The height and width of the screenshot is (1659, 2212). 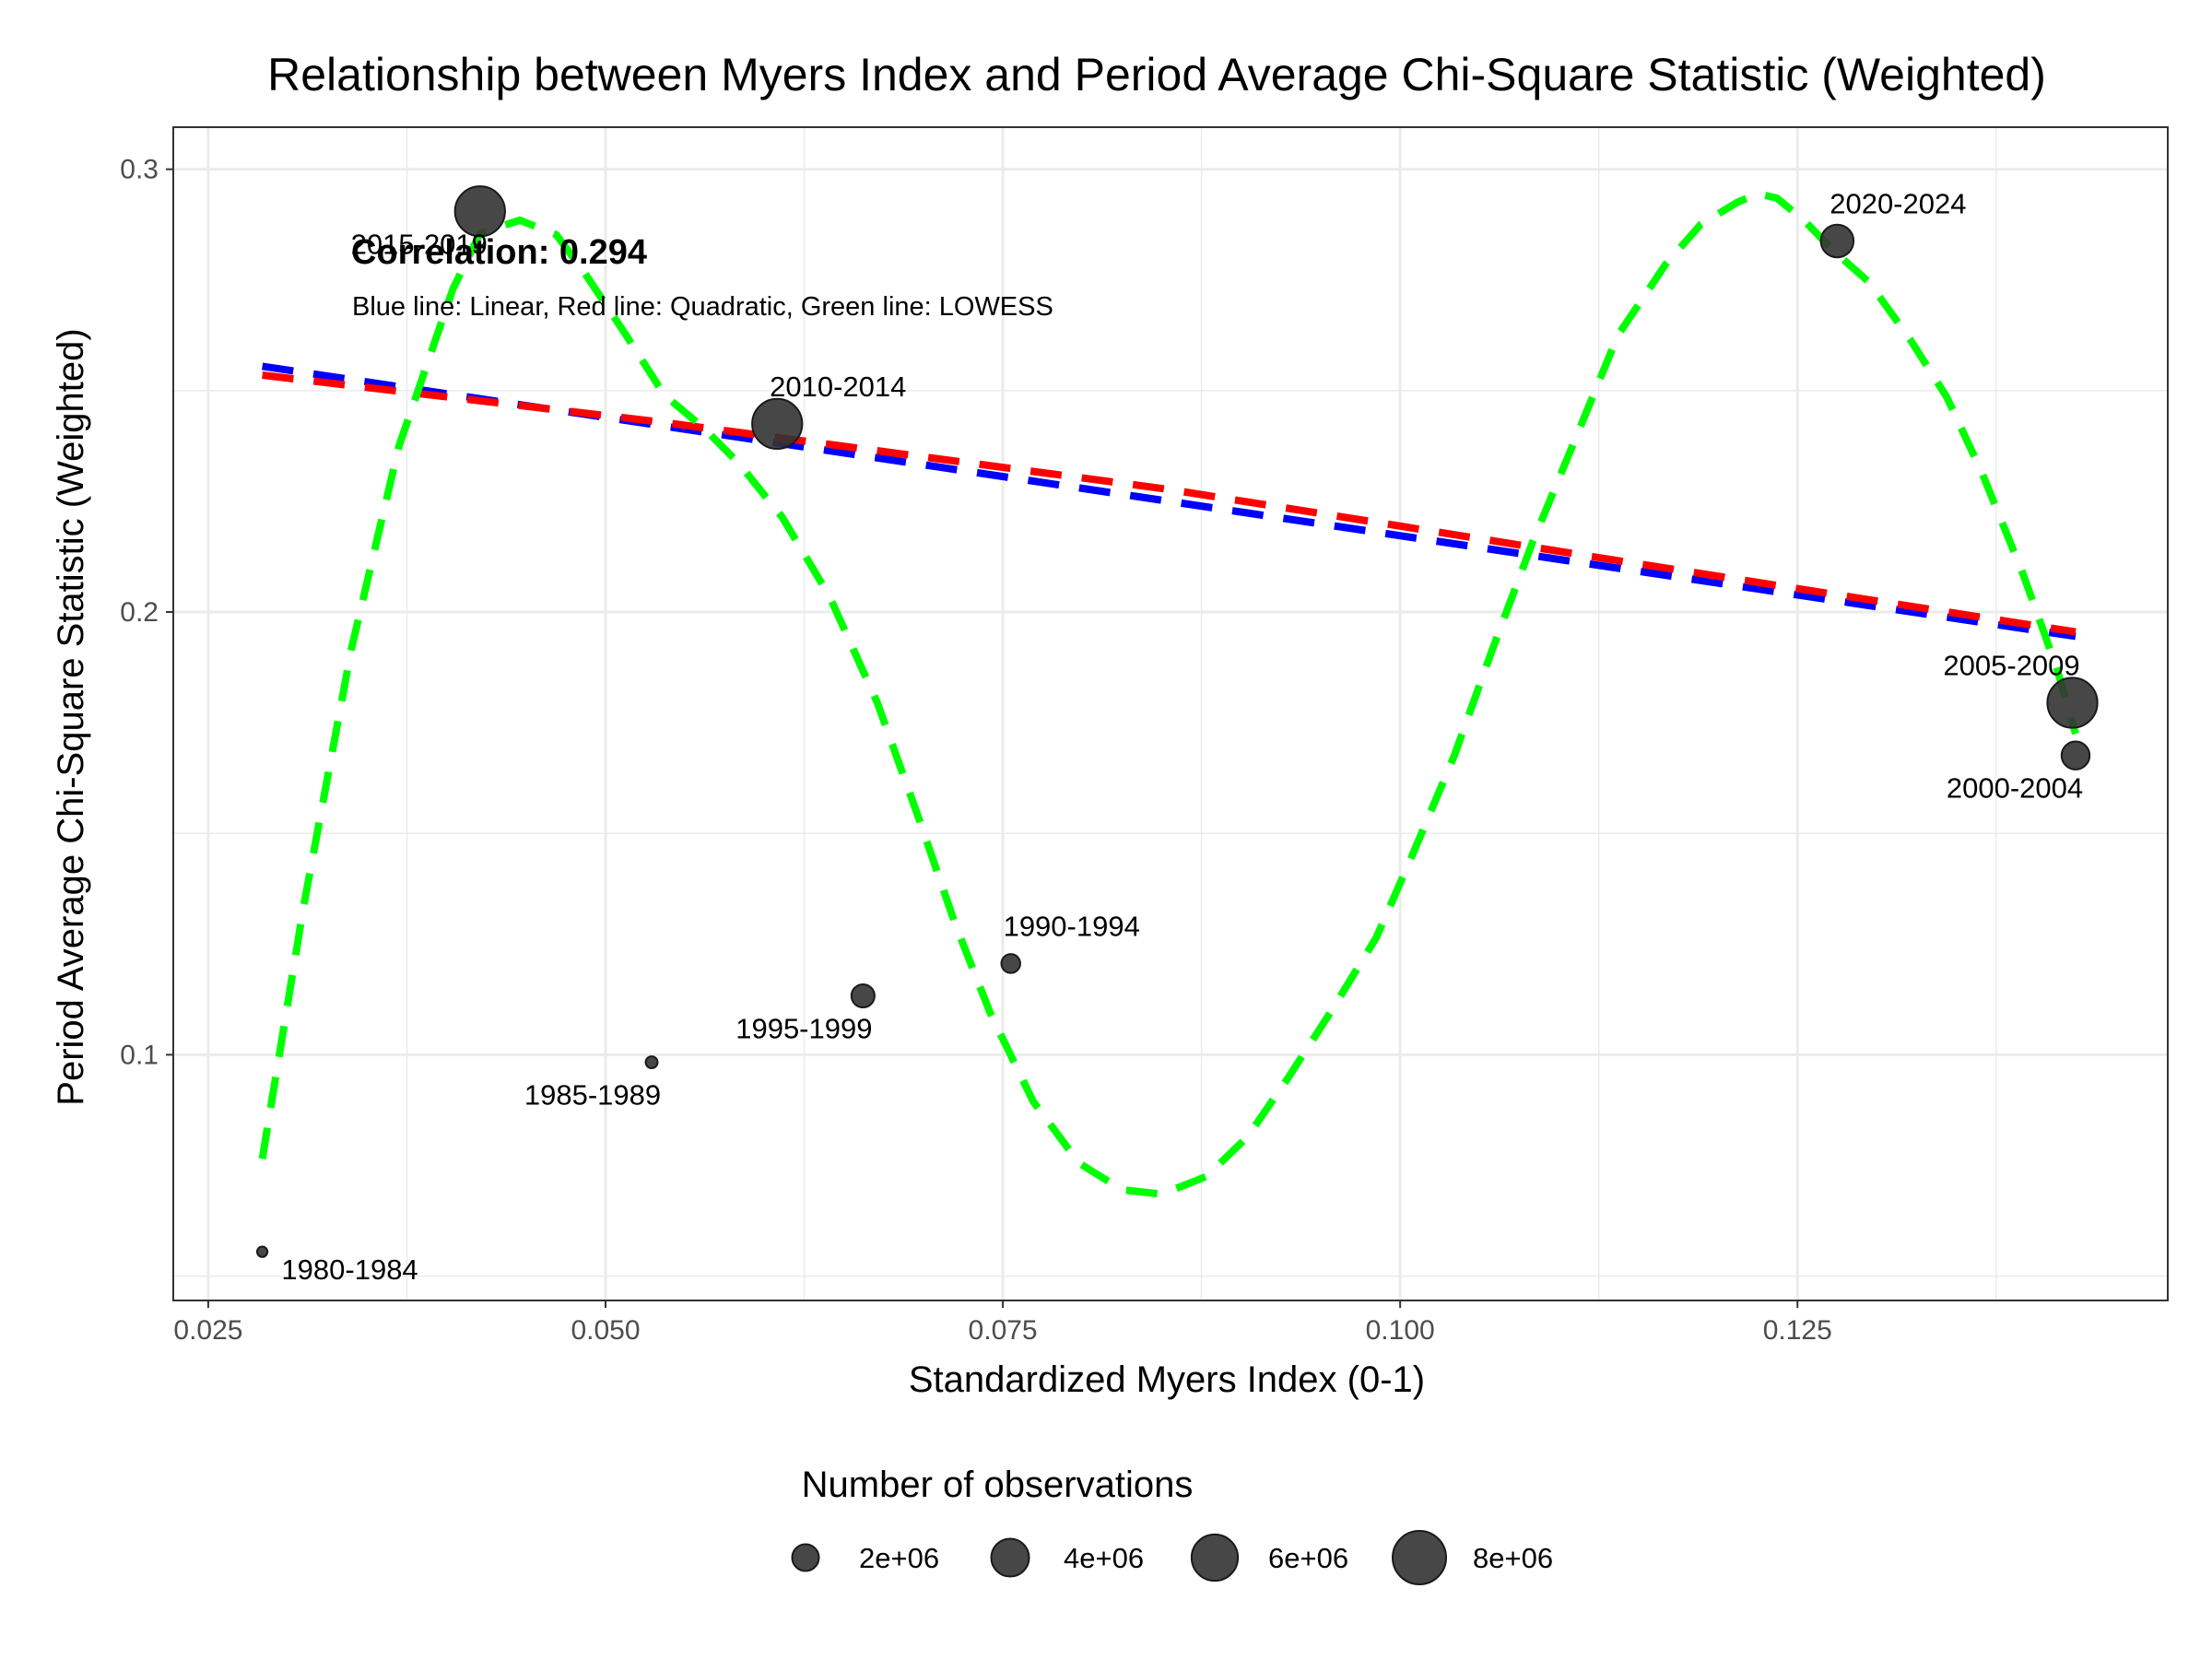 What do you see at coordinates (1400, 1330) in the screenshot?
I see `x-tick-label: 0.100` at bounding box center [1400, 1330].